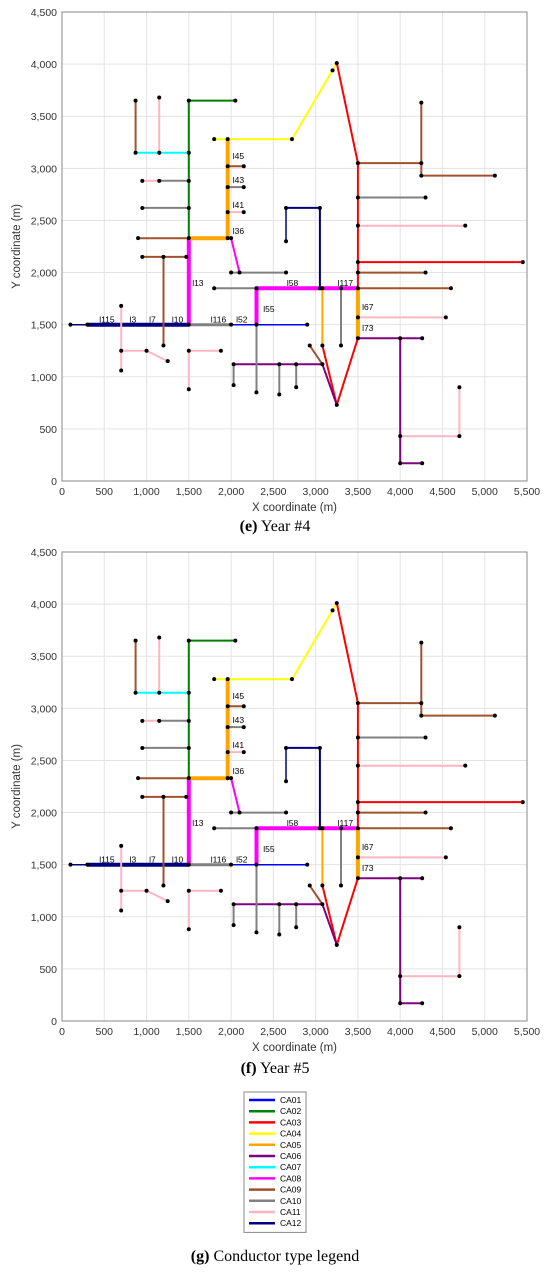 The width and height of the screenshot is (550, 1281). What do you see at coordinates (105, 492) in the screenshot?
I see `x-tick-label: 500` at bounding box center [105, 492].